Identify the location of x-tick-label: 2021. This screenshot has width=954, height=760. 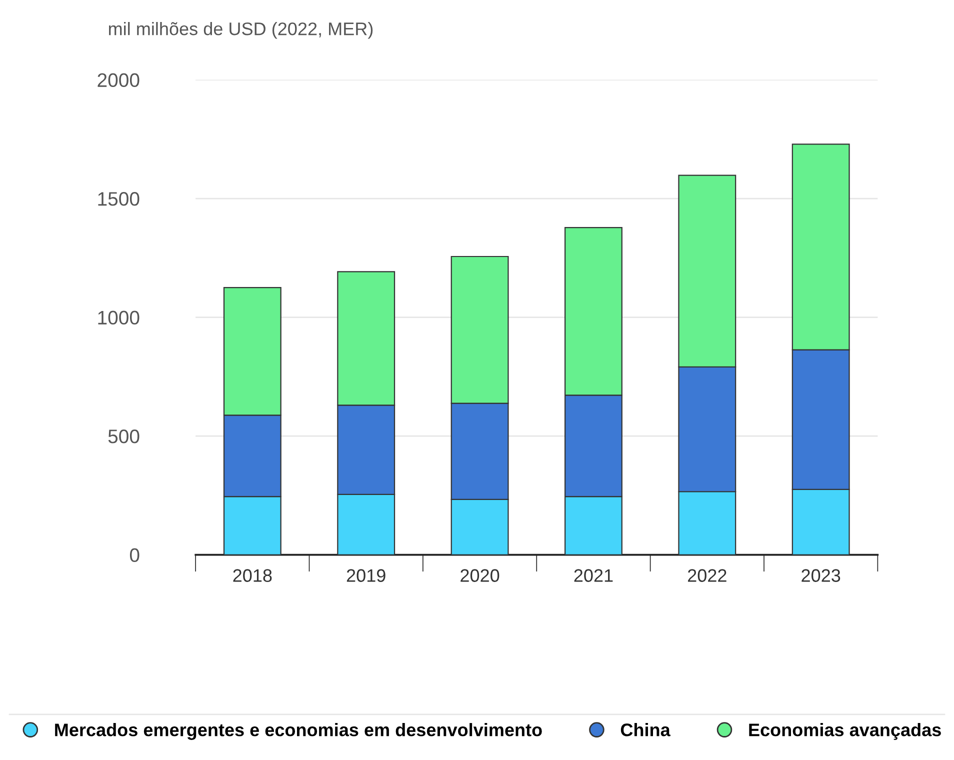
(593, 575).